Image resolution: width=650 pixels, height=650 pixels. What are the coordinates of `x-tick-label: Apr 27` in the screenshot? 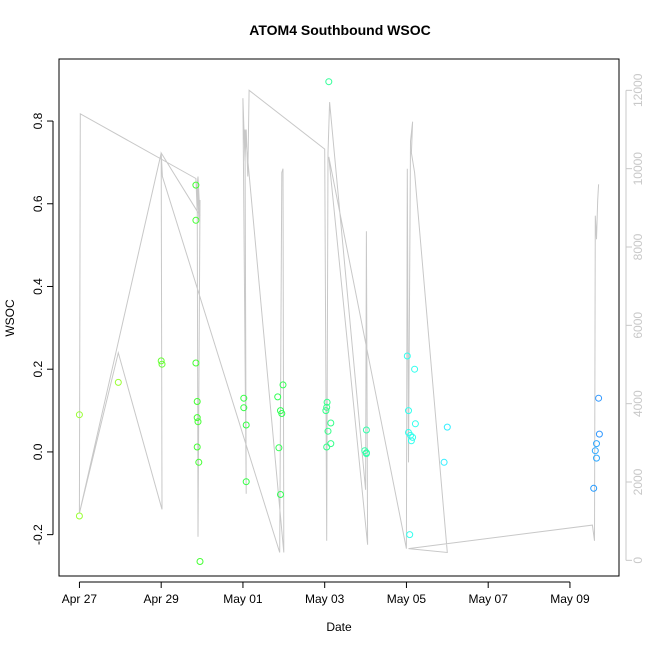 It's located at (80, 599).